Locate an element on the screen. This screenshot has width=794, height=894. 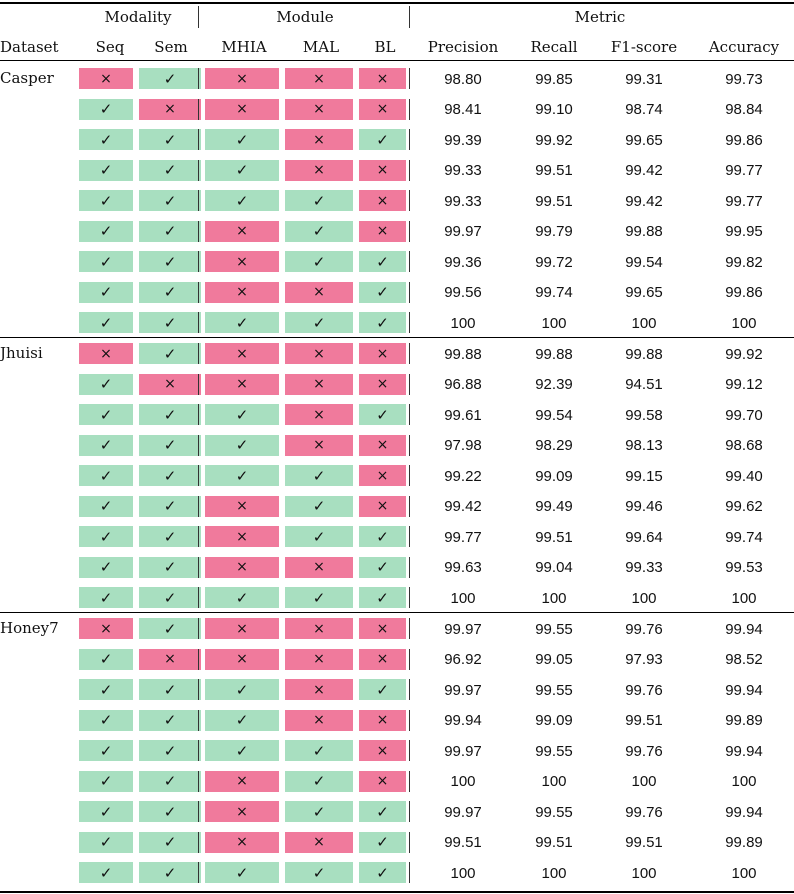
metric-value: 99.73 is located at coordinates (744, 79).